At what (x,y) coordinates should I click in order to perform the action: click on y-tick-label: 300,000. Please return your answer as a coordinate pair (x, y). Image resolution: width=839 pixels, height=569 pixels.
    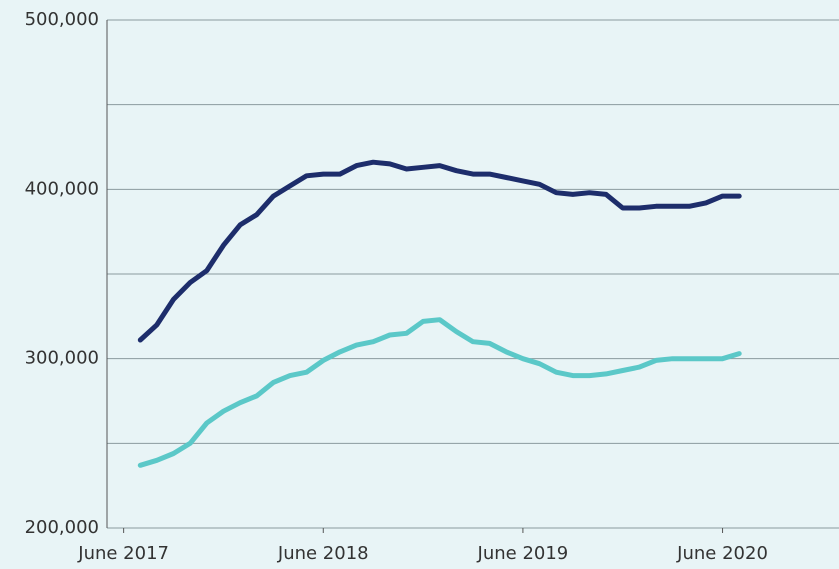
    Looking at the image, I should click on (62, 358).